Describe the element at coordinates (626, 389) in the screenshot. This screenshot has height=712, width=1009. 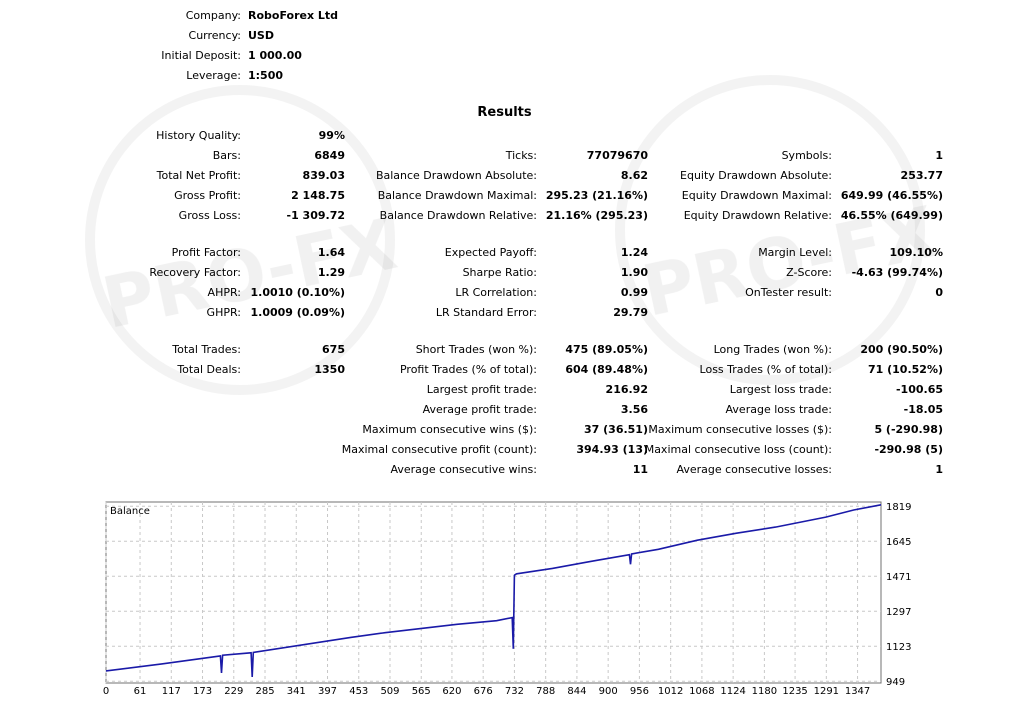
I see `largest-profit-value: 216.92` at that location.